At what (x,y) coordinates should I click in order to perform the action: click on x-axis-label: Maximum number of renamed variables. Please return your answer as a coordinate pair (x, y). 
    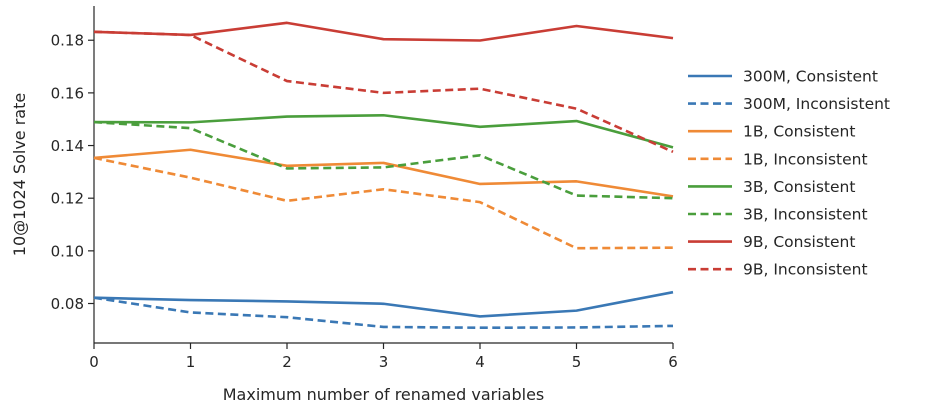
    Looking at the image, I should click on (384, 394).